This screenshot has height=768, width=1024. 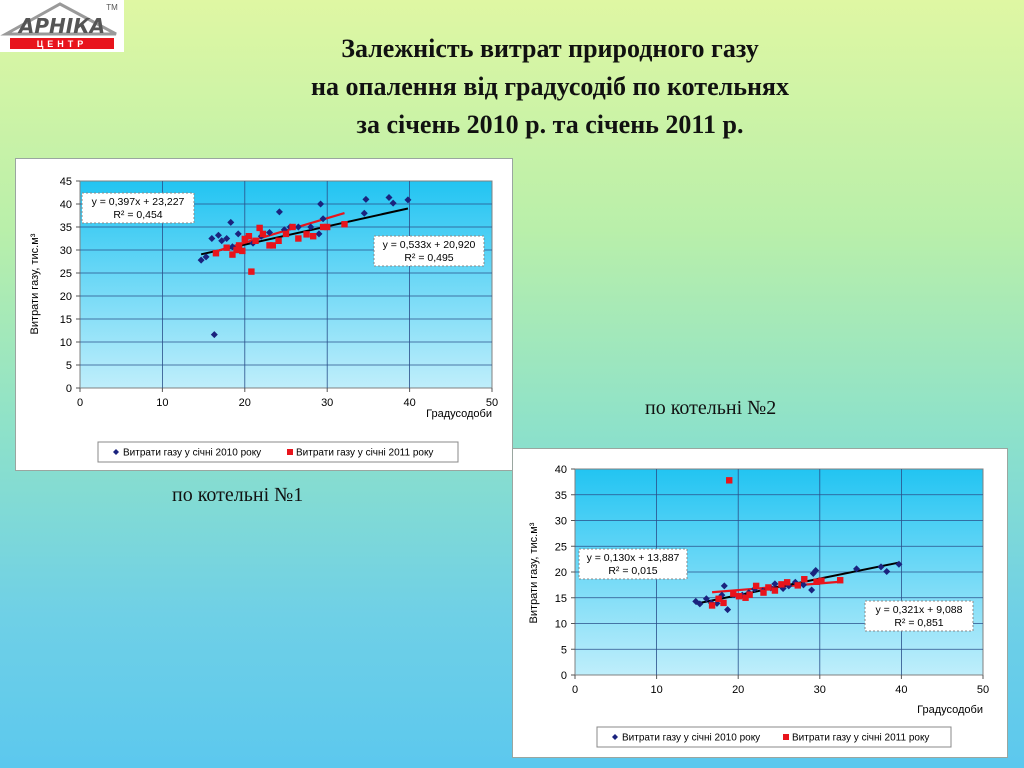 I want to click on legend-label-2010: Витрати газу у січні 2010 року, so click(x=192, y=453).